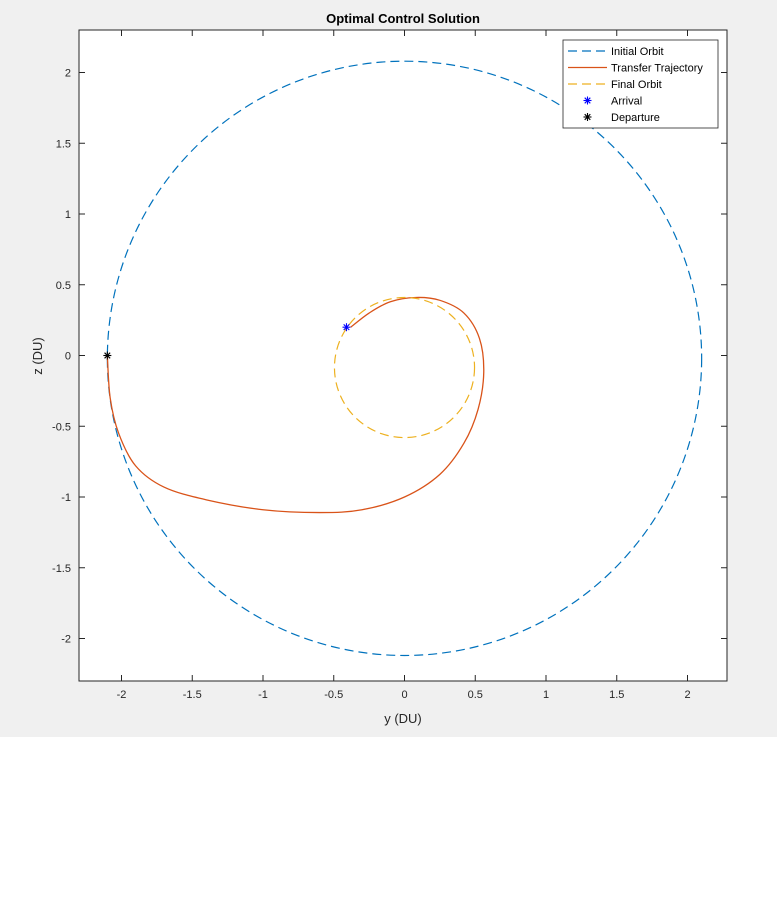  Describe the element at coordinates (107, 355) in the screenshot. I see `departure-marker` at that location.